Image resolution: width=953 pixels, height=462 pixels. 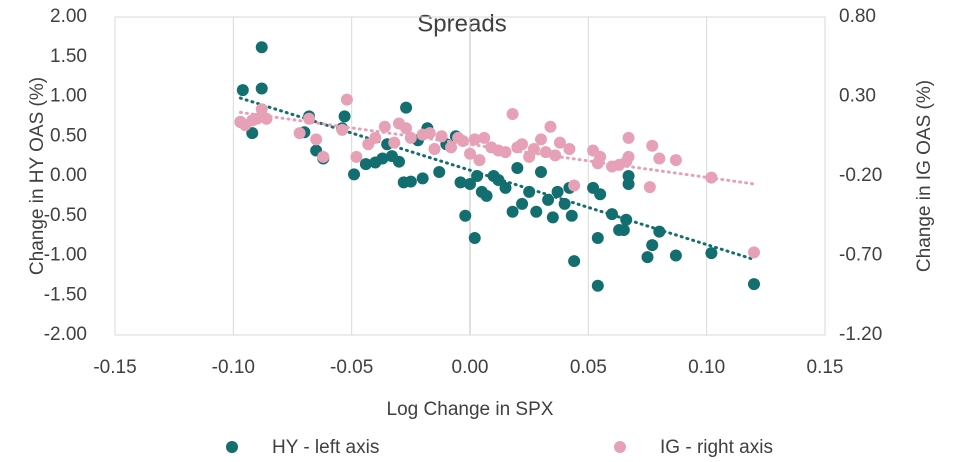 What do you see at coordinates (351, 367) in the screenshot?
I see `x-tick-label: -0.05` at bounding box center [351, 367].